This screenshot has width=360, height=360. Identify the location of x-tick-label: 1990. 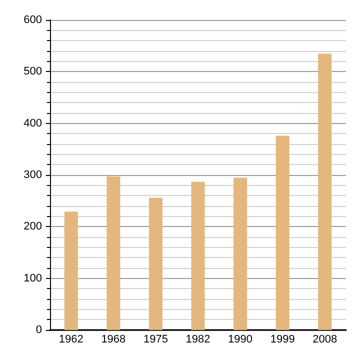
(240, 340).